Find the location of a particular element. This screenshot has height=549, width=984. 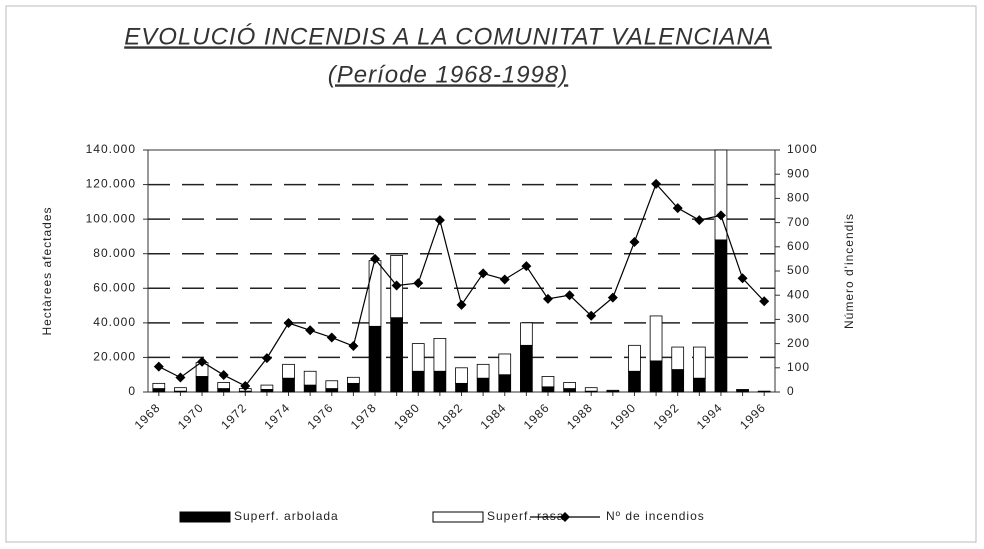

legend-label: Nº de incendios is located at coordinates (655, 516).